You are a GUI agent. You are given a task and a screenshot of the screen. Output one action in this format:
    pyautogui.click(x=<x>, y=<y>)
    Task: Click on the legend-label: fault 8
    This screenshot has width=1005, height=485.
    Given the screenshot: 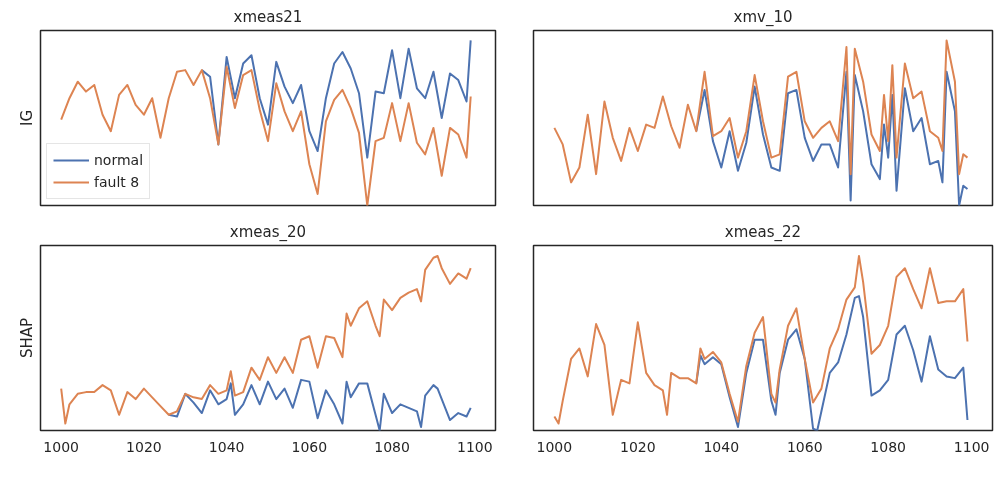 What is the action you would take?
    pyautogui.click(x=117, y=182)
    